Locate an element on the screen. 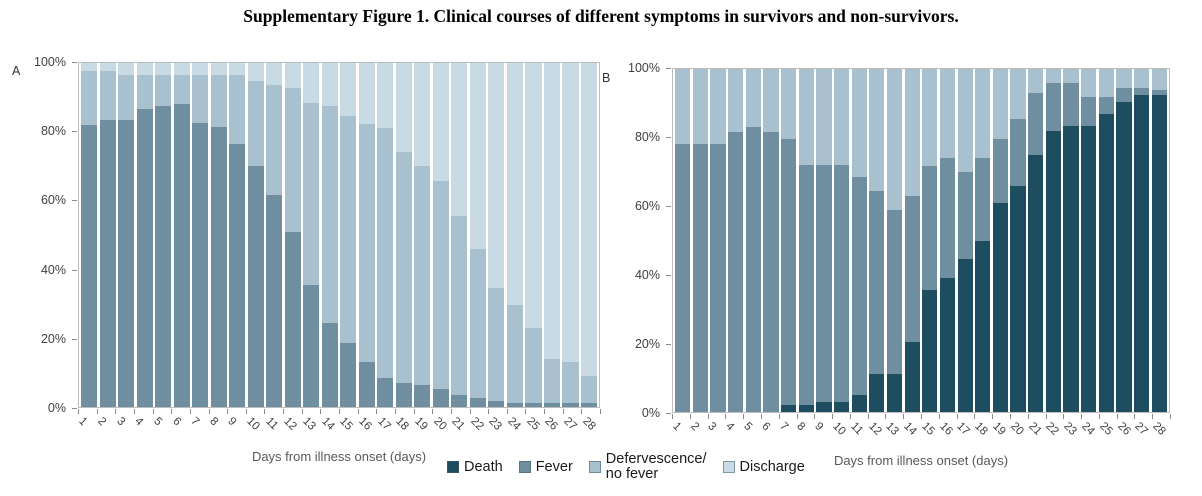 The height and width of the screenshot is (496, 1202). x-axis-label-day-9: 9 is located at coordinates (232, 422).